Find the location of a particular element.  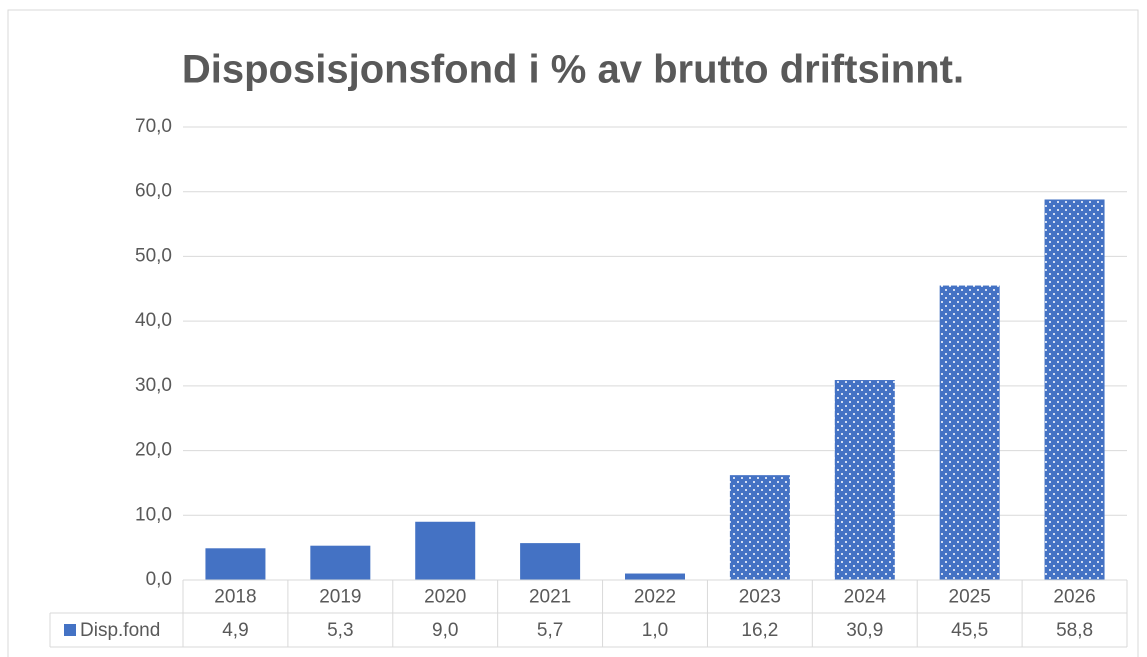

data-table-value: 16,2 is located at coordinates (759, 630).